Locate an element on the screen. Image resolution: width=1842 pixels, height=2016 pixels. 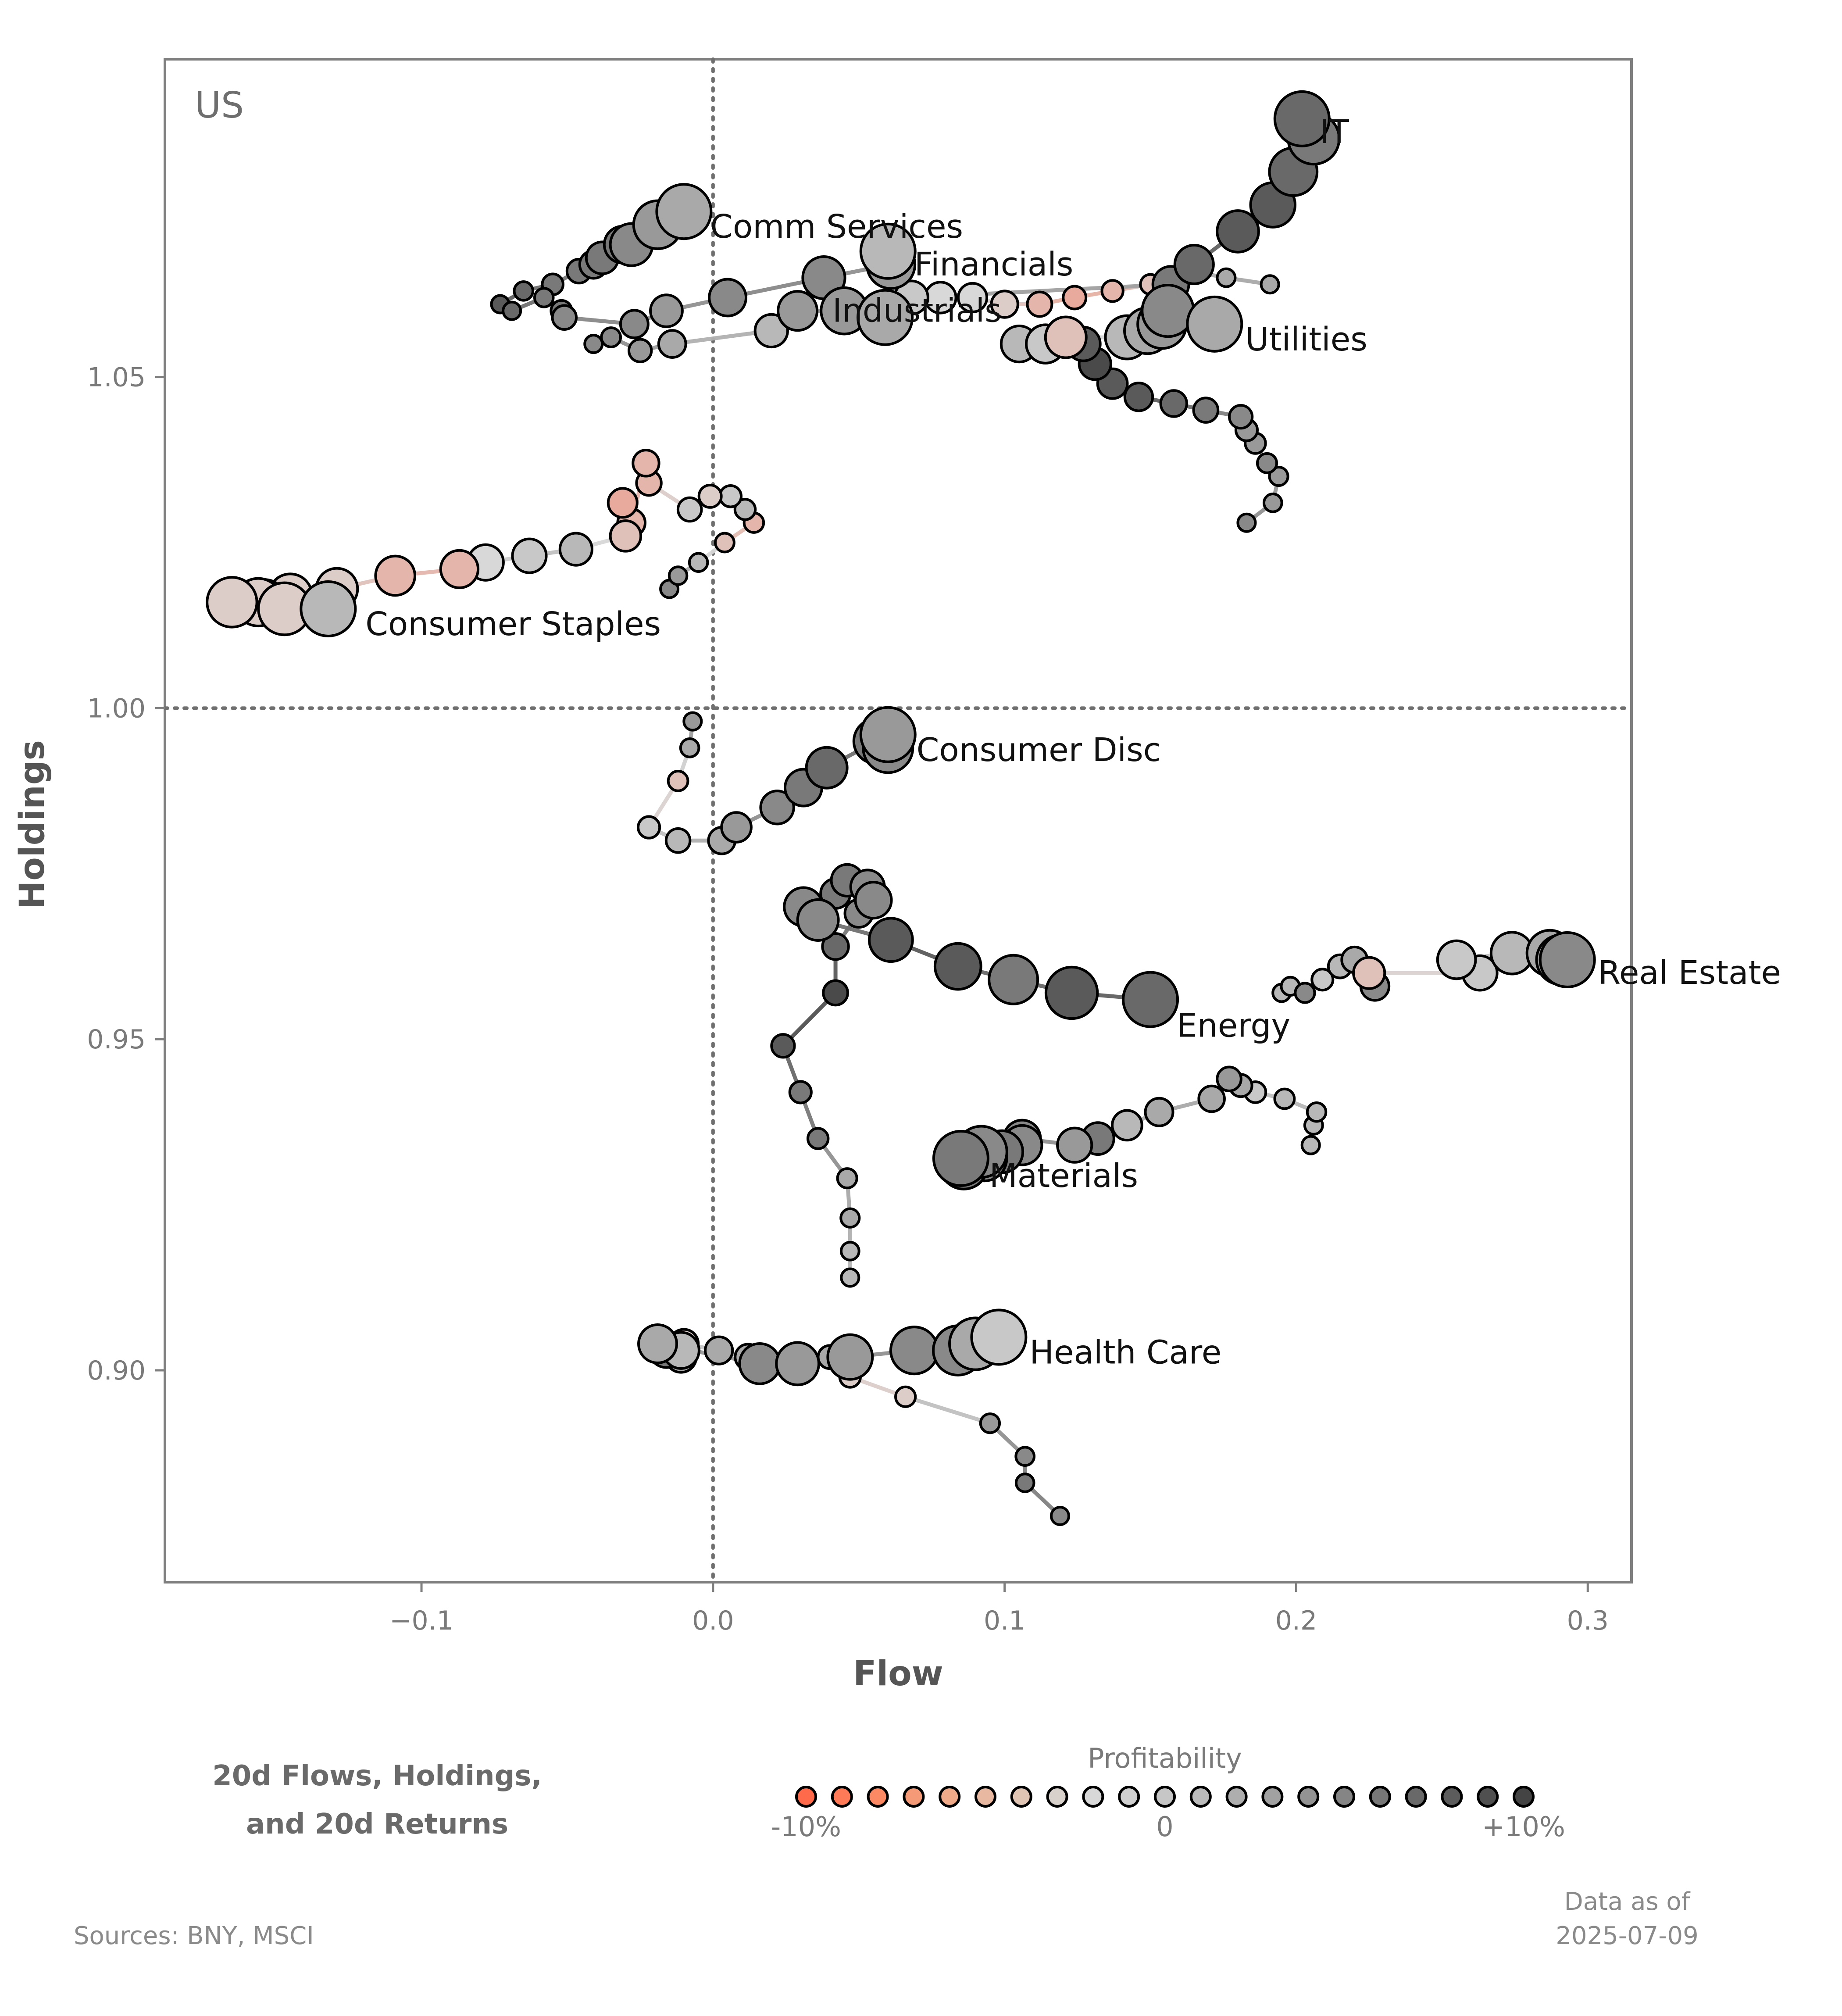
sector-label-energy: Energy is located at coordinates (1234, 1026).